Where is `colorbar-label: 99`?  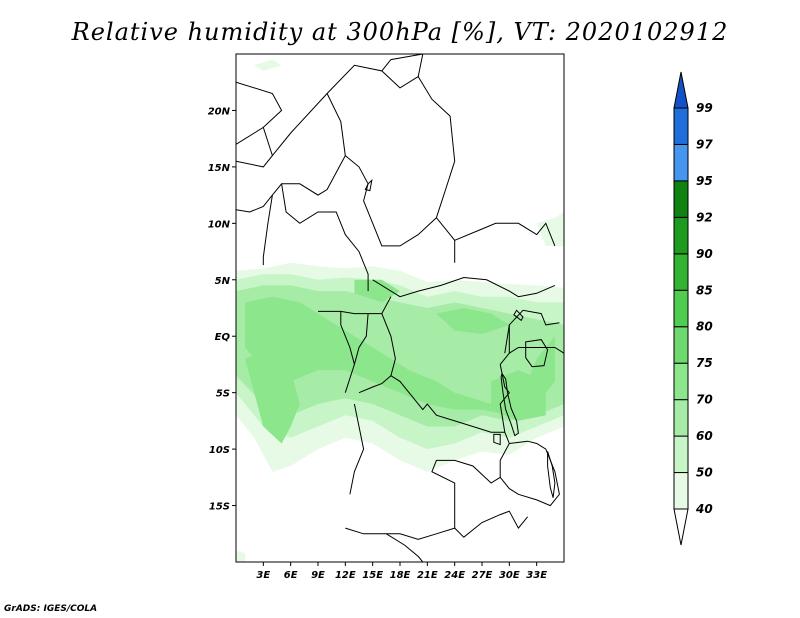 colorbar-label: 99 is located at coordinates (704, 108).